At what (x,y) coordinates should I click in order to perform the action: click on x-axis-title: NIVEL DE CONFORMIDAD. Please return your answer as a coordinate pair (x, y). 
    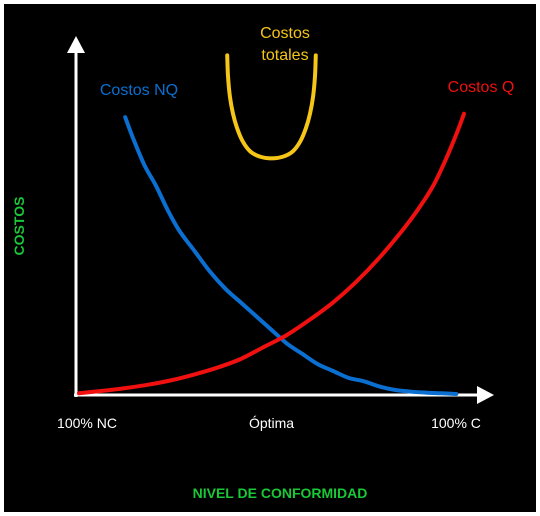
    Looking at the image, I should click on (280, 493).